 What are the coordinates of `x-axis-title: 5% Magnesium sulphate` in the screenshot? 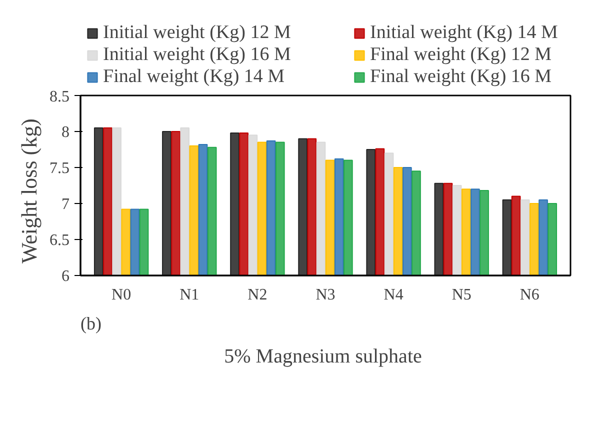 It's located at (323, 357).